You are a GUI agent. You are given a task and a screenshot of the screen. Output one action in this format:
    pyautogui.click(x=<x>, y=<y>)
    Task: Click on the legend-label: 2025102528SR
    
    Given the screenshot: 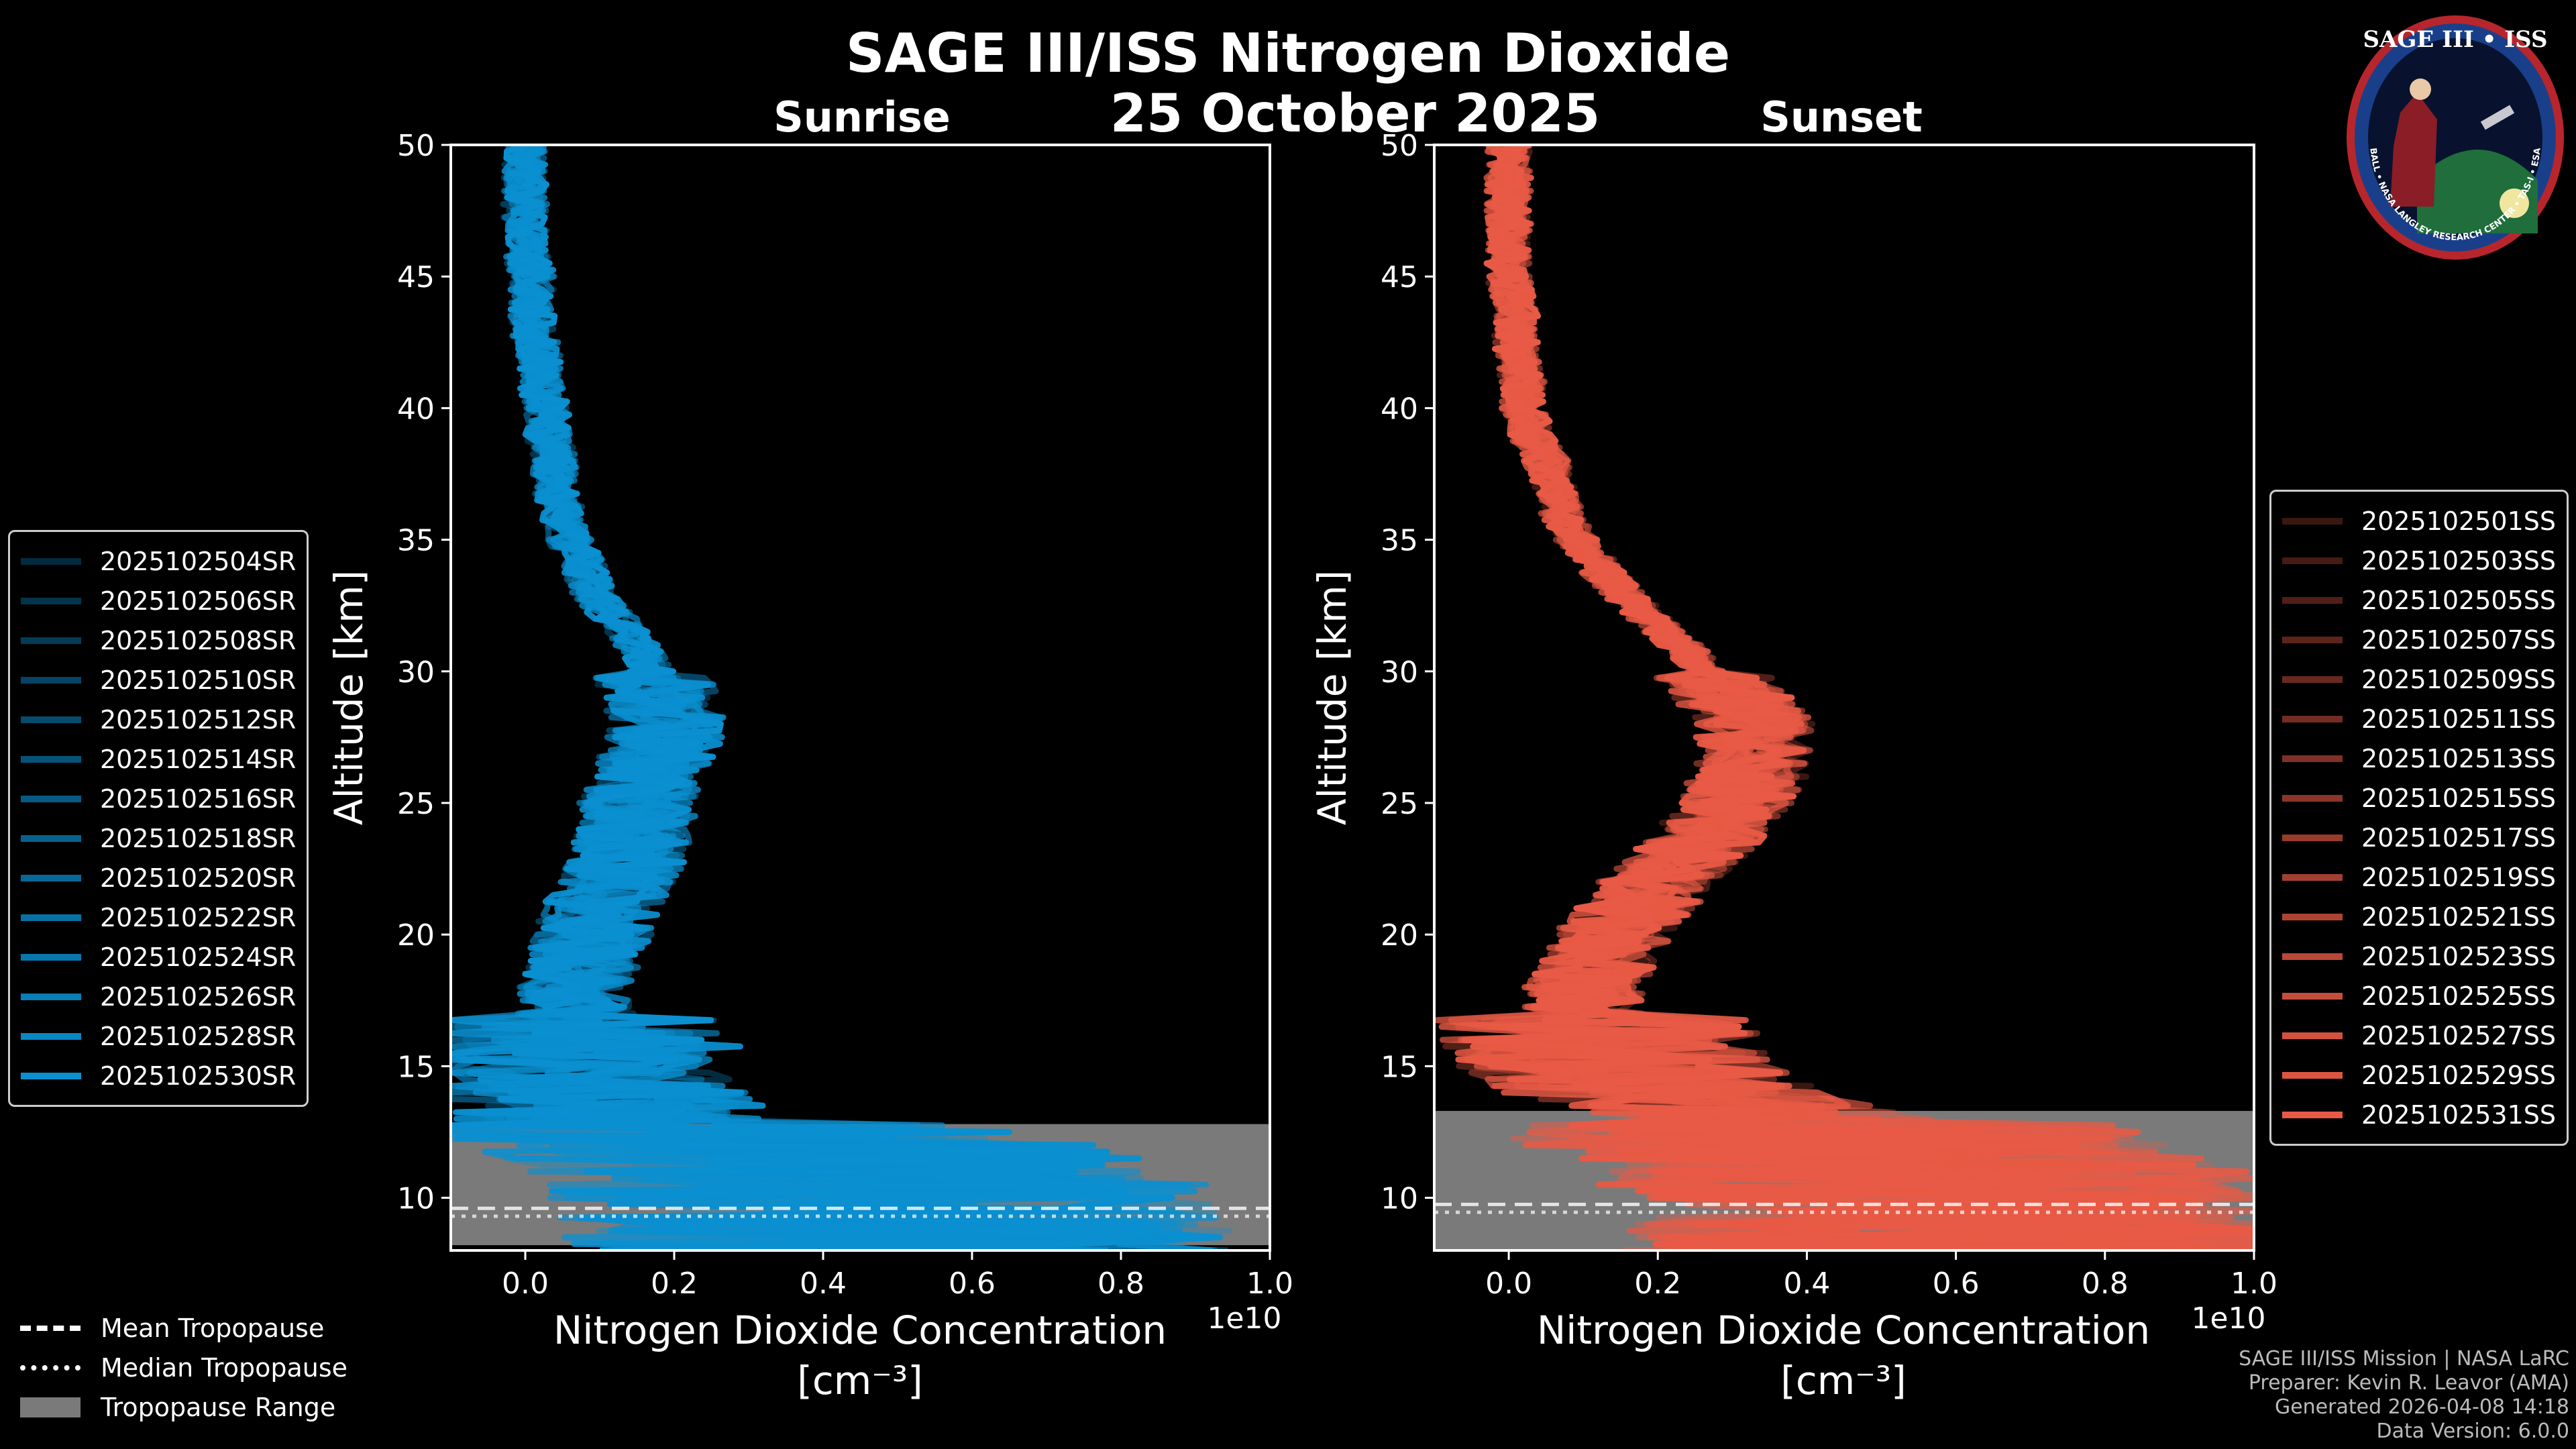 What is the action you would take?
    pyautogui.click(x=198, y=1036)
    